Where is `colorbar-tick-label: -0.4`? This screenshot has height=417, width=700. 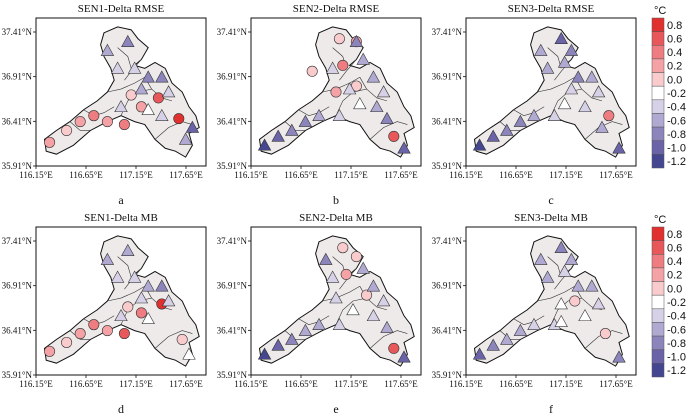 colorbar-tick-label: -0.4 is located at coordinates (676, 317).